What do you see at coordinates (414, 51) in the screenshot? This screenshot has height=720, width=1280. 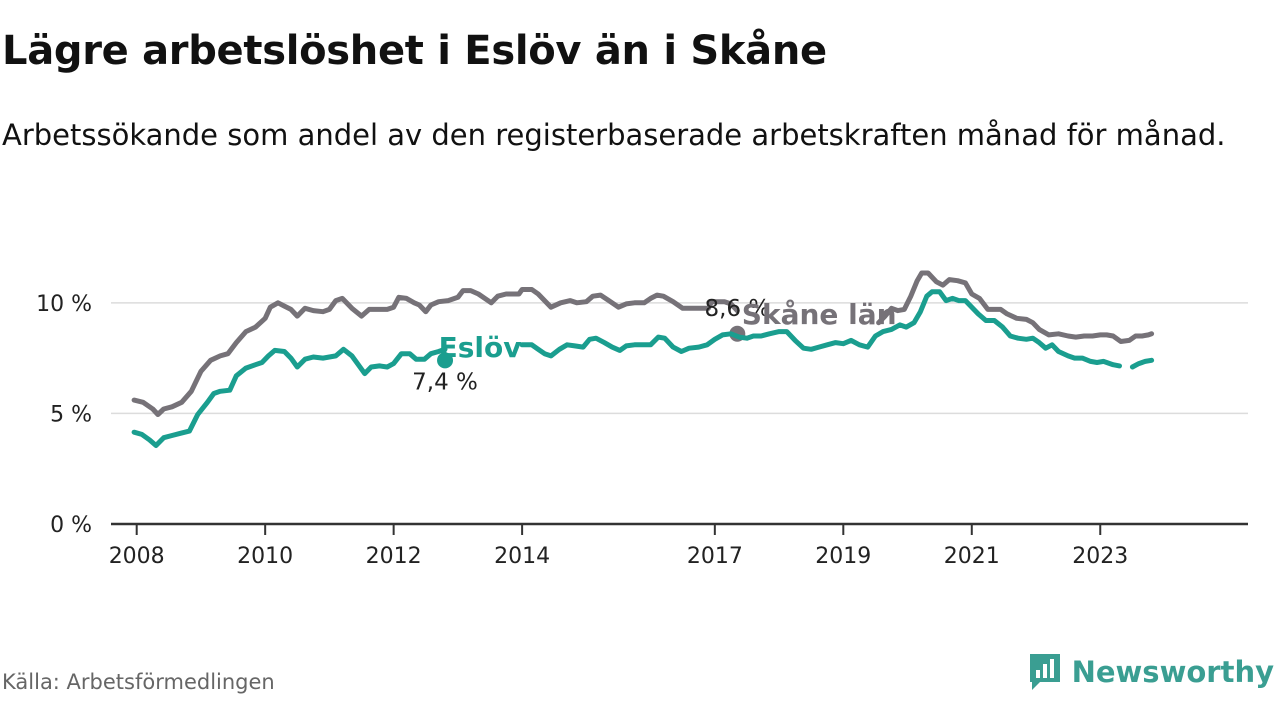 I see `chart-title: Lägre arbetslöshet i Eslöv än i Skåne` at bounding box center [414, 51].